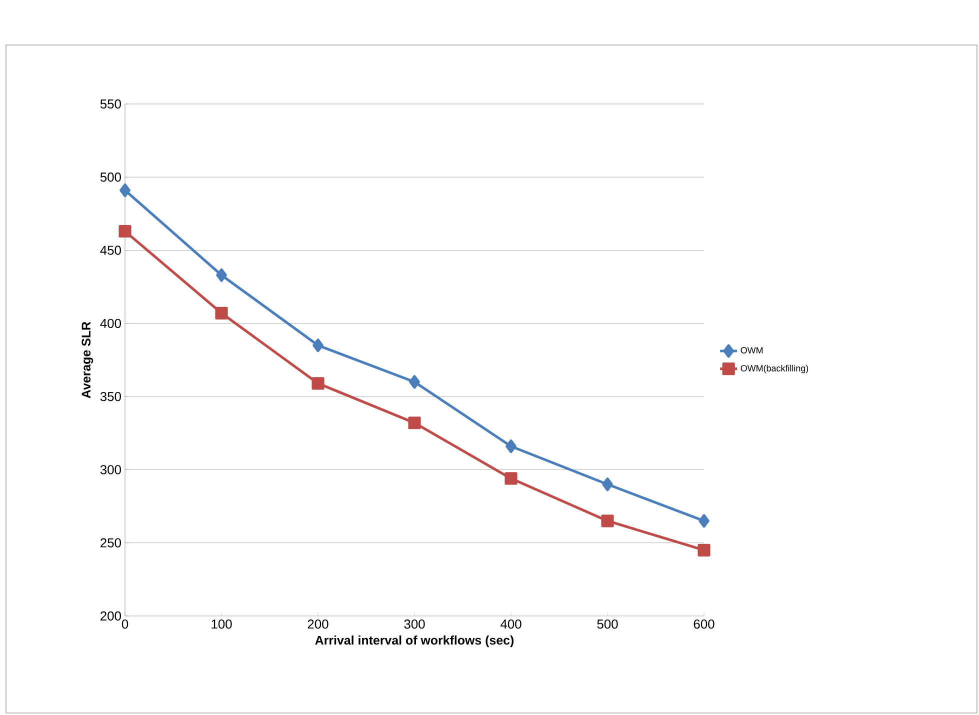 The image size is (979, 715). I want to click on legend-label: OWM, so click(751, 350).